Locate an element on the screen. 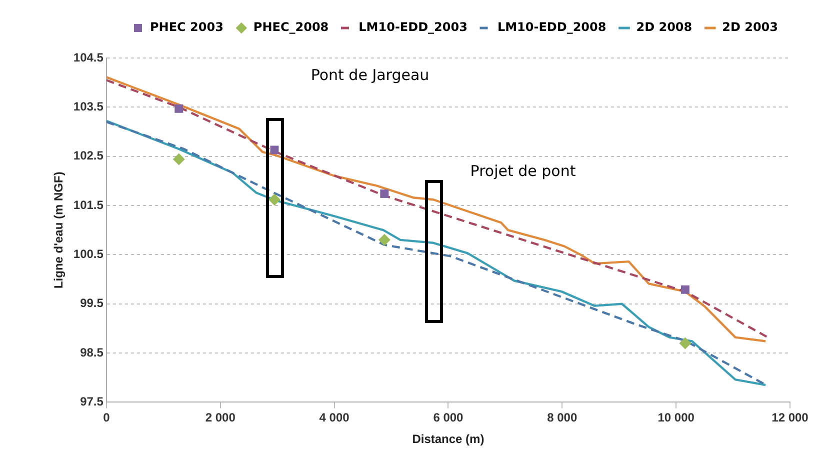 The width and height of the screenshot is (814, 461). y-tick-label: 104.5 is located at coordinates (88, 57).